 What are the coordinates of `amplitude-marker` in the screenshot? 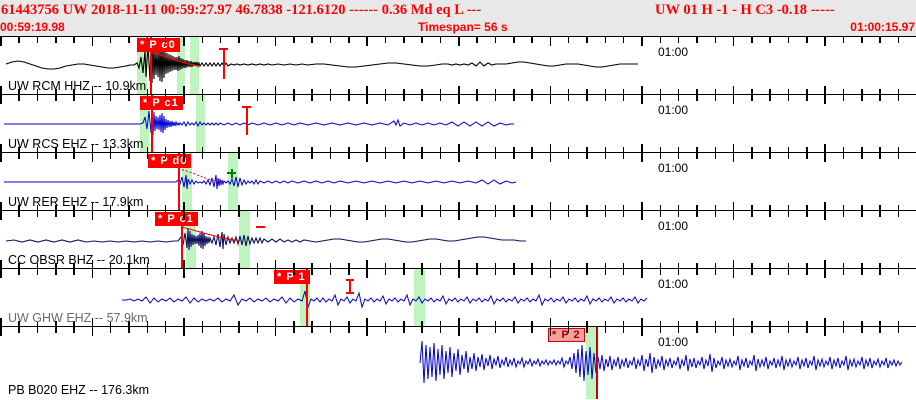 It's located at (224, 64).